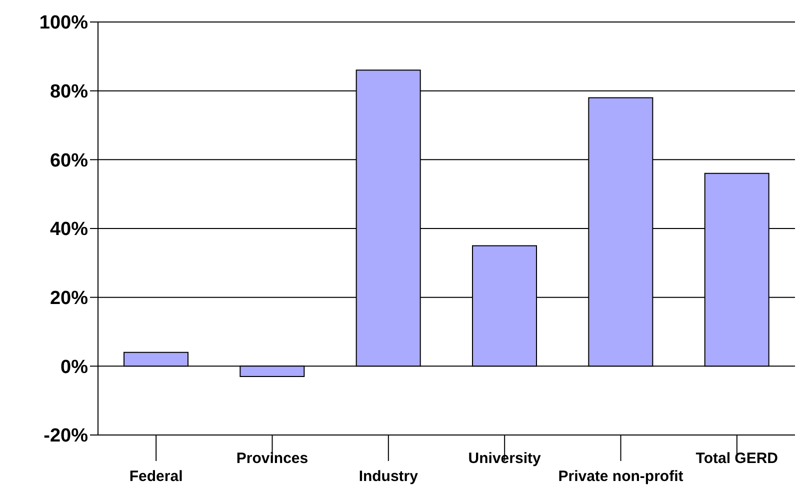  Describe the element at coordinates (66, 436) in the screenshot. I see `y-tick-label: -20%` at that location.